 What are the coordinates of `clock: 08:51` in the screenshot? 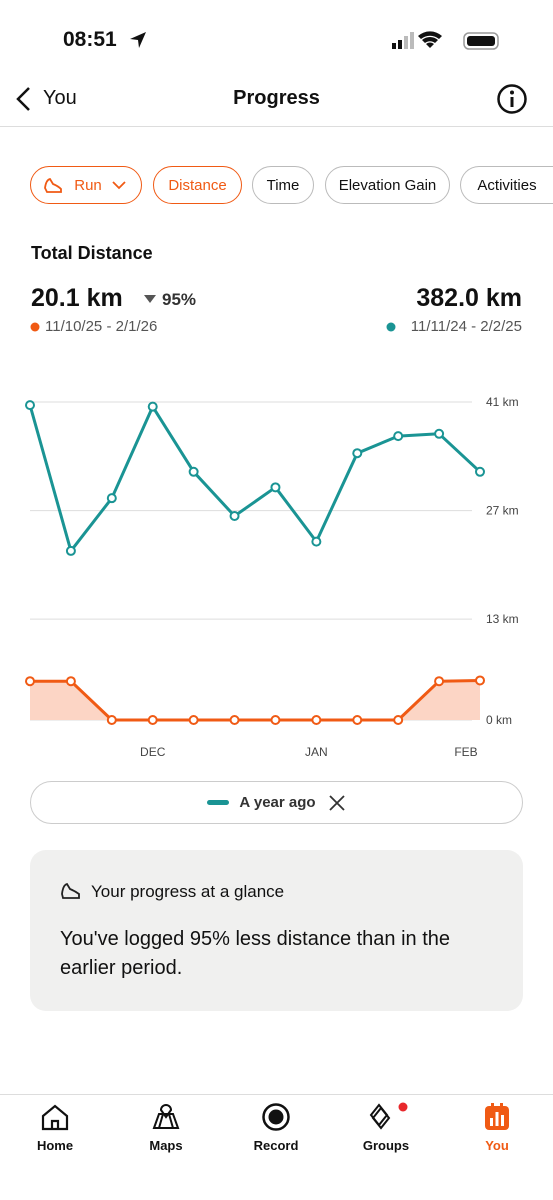 It's located at (90, 39).